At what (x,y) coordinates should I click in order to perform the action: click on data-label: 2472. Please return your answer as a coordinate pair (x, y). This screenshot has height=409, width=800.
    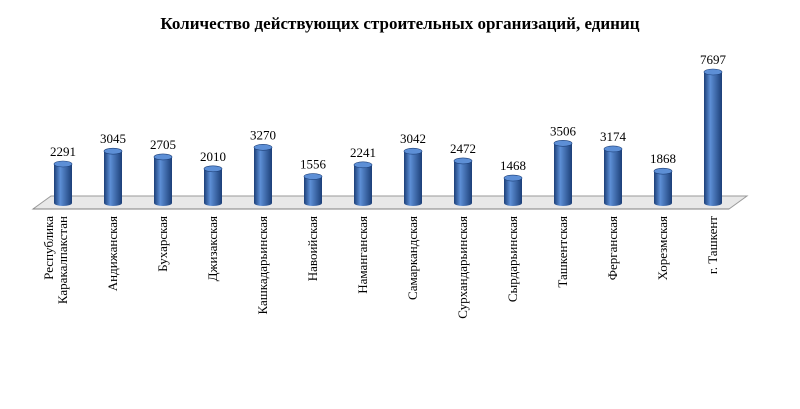
    Looking at the image, I should click on (463, 148).